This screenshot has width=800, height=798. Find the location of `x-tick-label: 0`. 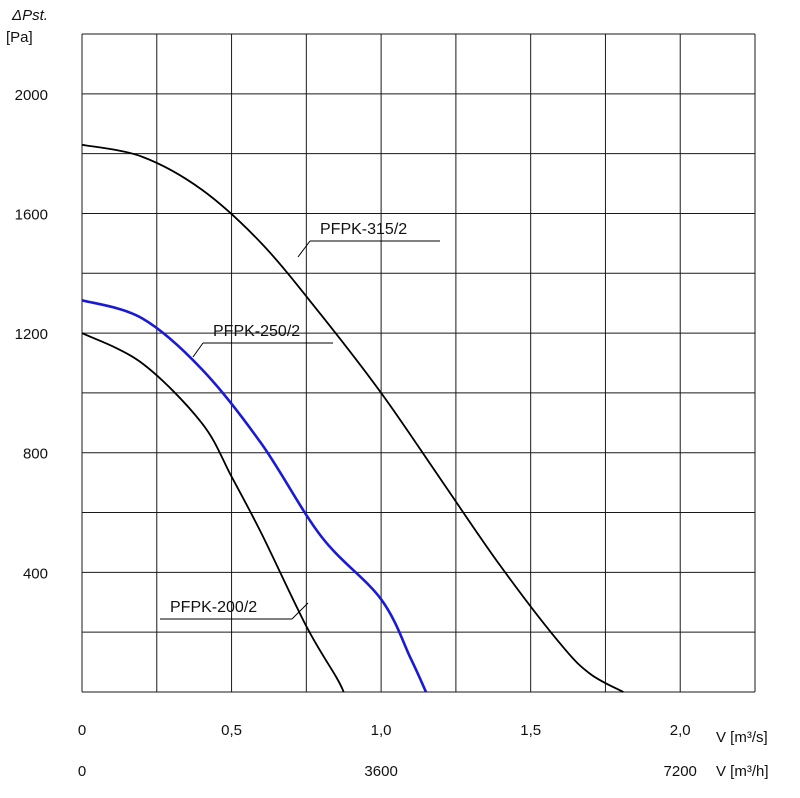

x-tick-label: 0 is located at coordinates (82, 730).